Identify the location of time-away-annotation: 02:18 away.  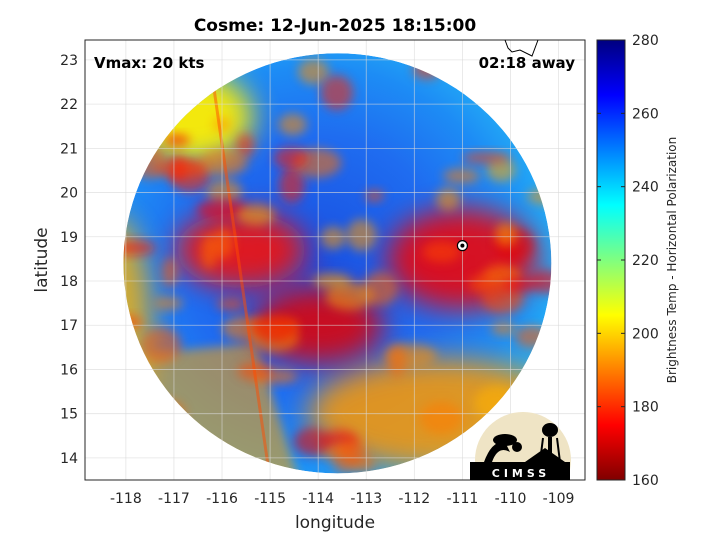
(527, 63).